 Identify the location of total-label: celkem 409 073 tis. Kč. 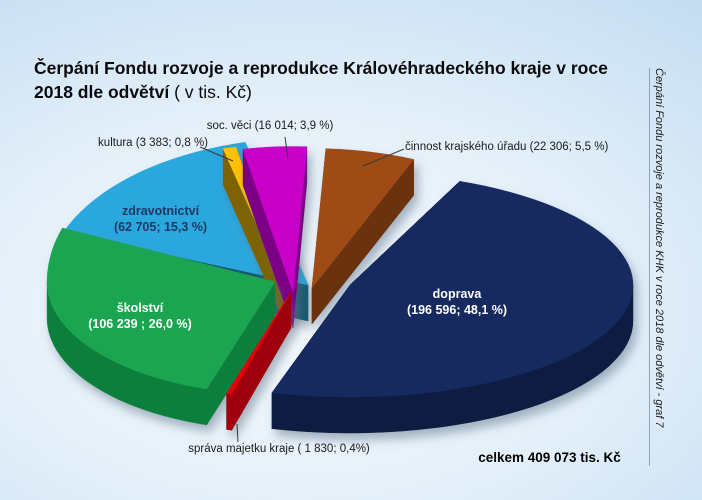
(549, 457).